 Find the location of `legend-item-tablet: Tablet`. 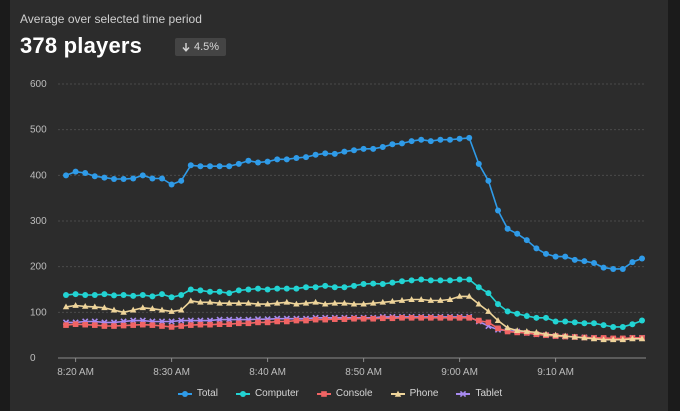

legend-item-tablet: Tablet is located at coordinates (479, 393).